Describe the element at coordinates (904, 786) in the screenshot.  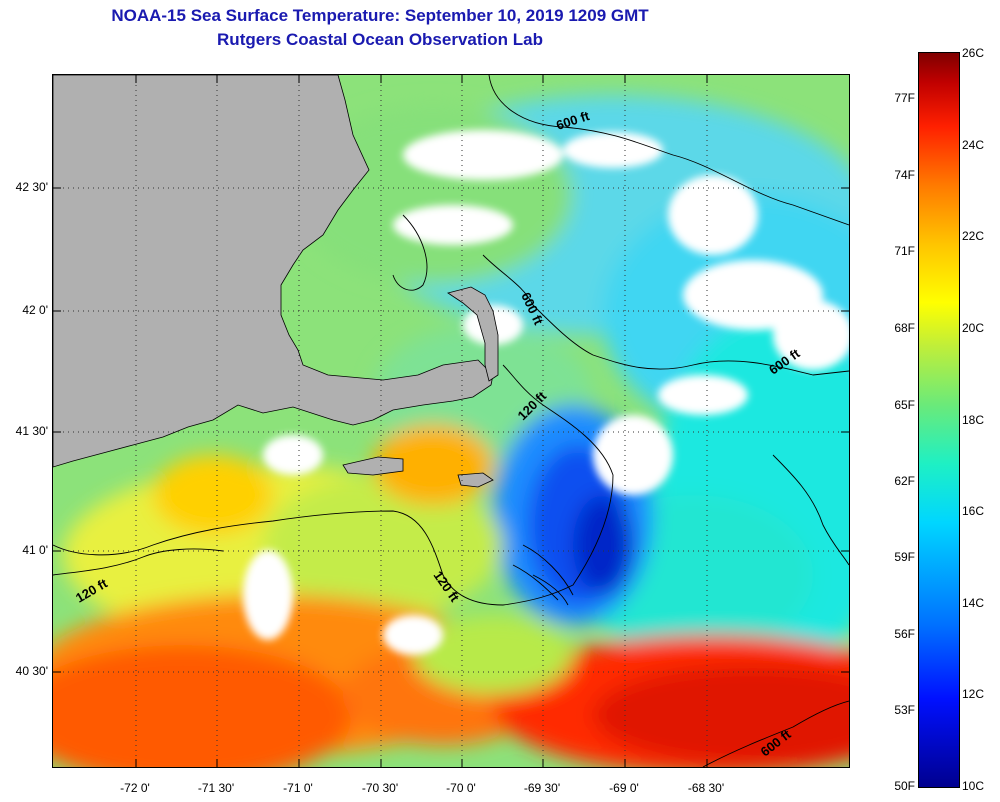
I see `colorbar-f-50: 50F` at that location.